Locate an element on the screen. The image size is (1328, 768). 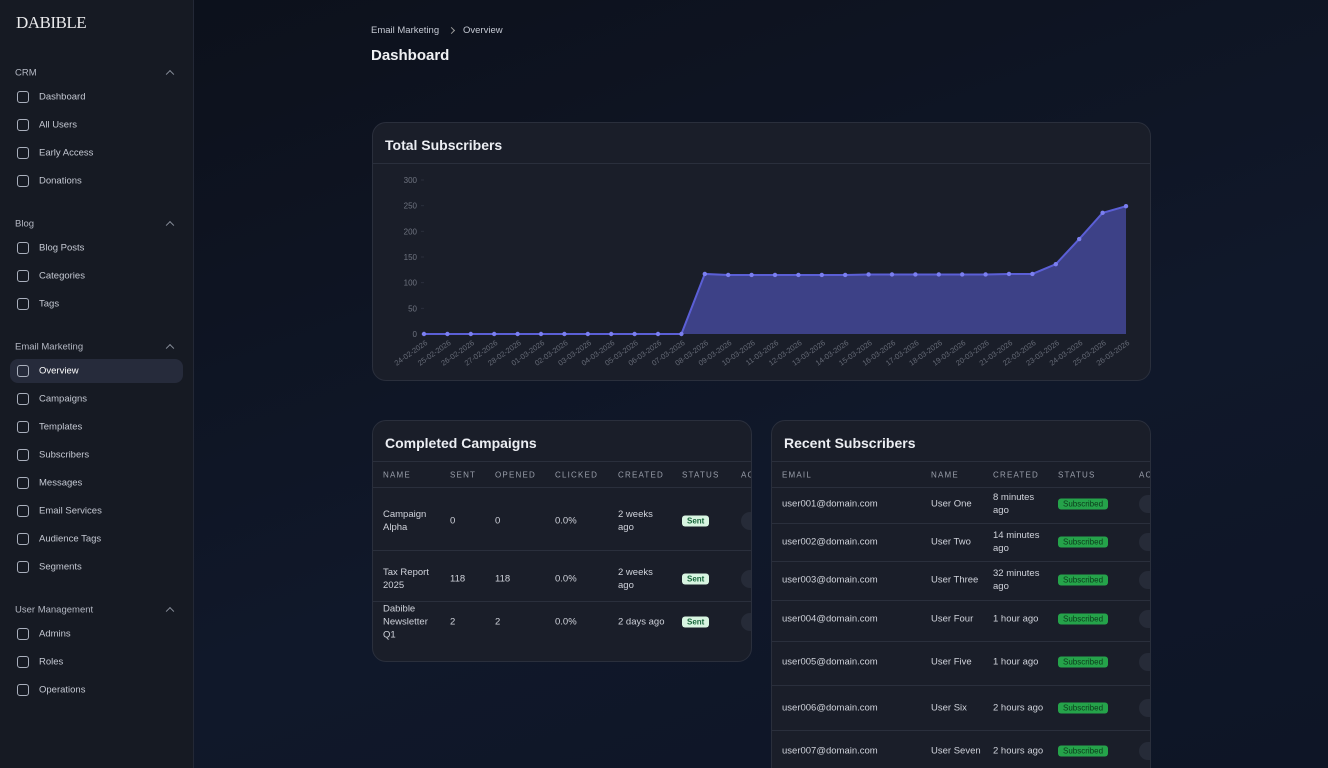
table-cell: 2 is located at coordinates (498, 622).